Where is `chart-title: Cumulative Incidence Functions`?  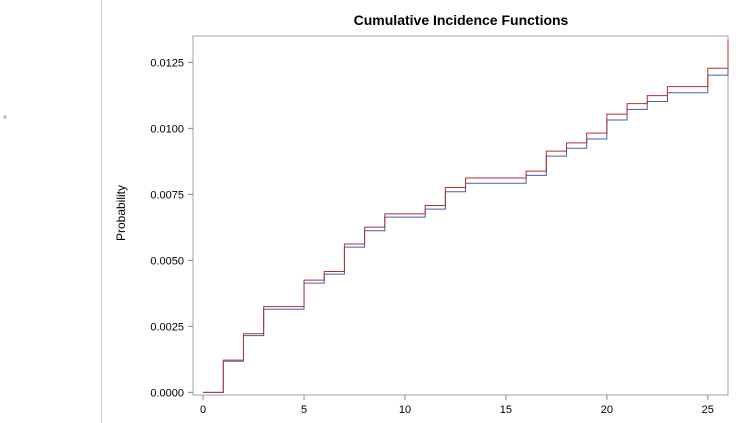
chart-title: Cumulative Incidence Functions is located at coordinates (461, 20).